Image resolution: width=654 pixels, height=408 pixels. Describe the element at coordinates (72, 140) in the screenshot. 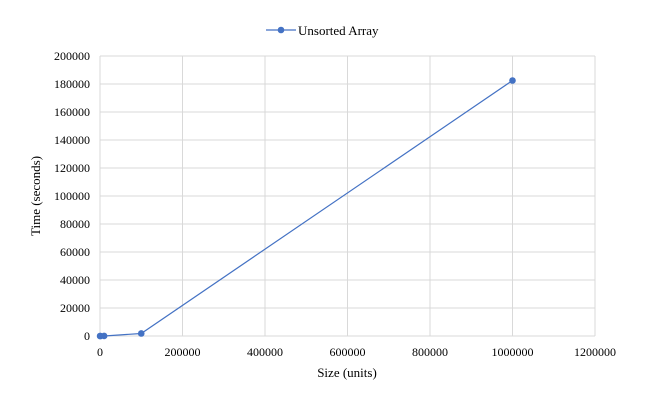

I see `y-tick-label: 140000` at that location.